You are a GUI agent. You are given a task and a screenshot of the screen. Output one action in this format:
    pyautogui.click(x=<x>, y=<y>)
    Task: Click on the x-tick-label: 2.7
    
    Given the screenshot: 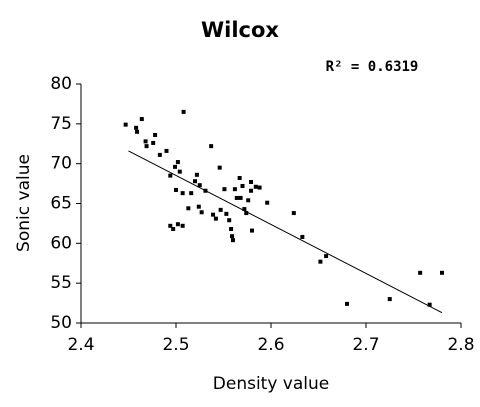 What is the action you would take?
    pyautogui.click(x=365, y=345)
    